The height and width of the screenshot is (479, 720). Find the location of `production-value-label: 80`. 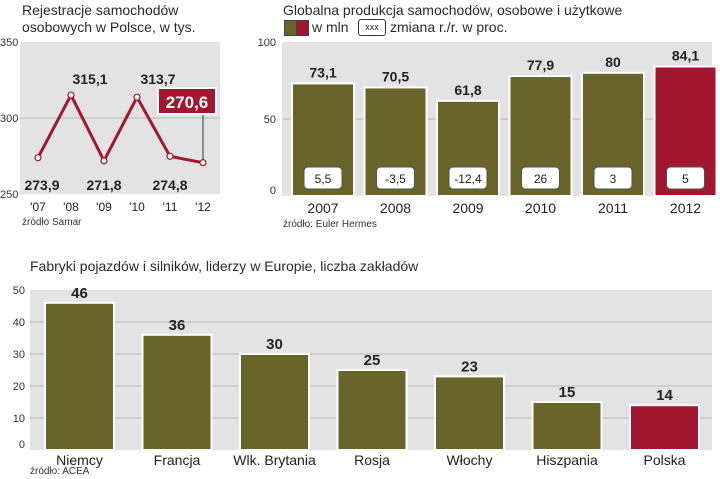

production-value-label: 80 is located at coordinates (613, 62).